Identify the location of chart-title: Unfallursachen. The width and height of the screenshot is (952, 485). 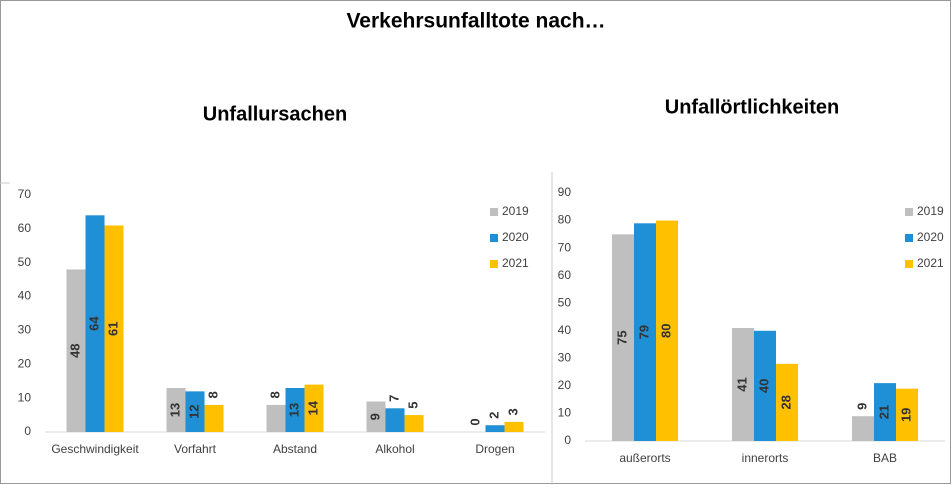
(275, 114).